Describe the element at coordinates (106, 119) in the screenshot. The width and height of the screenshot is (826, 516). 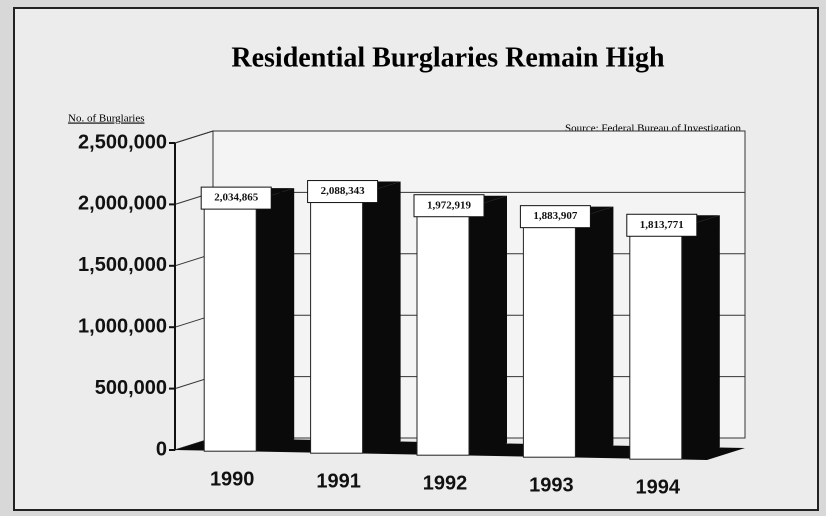
I see `y-axis-label: No. of Burglaries` at that location.